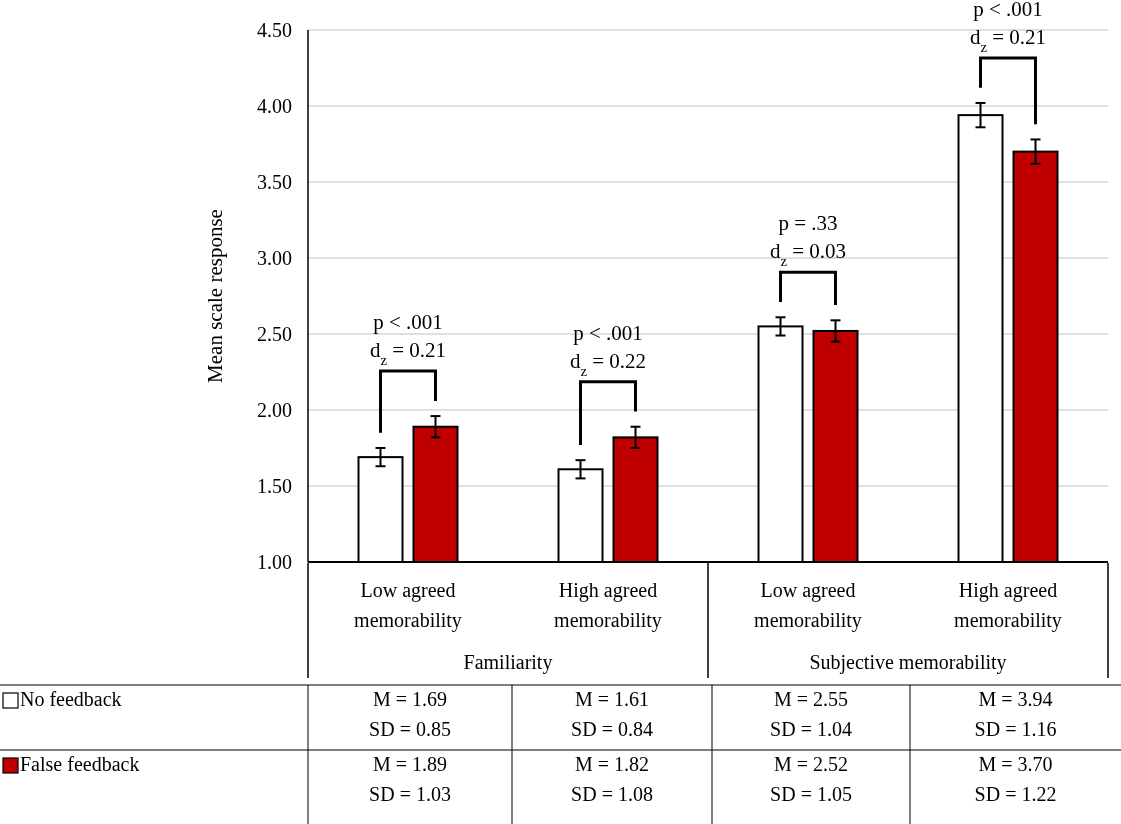 Image resolution: width=1121 pixels, height=824 pixels. I want to click on data-label: M = 1.61 SD = 0.84, so click(612, 714).